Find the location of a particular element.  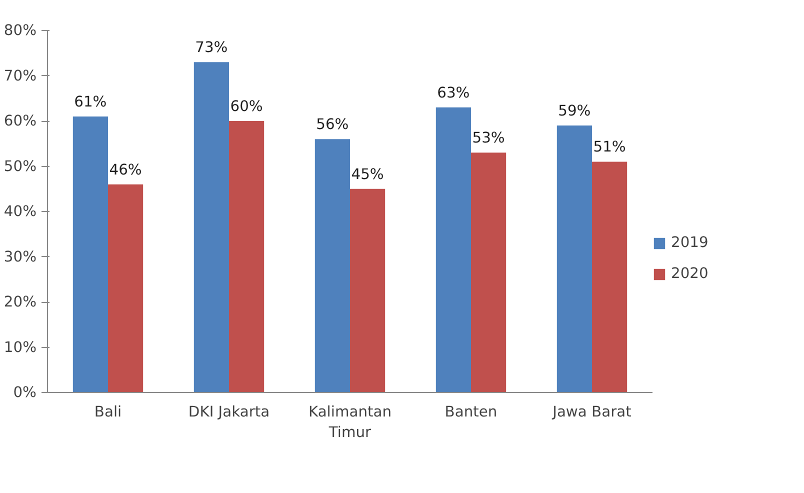

data-label: 60% is located at coordinates (246, 106).